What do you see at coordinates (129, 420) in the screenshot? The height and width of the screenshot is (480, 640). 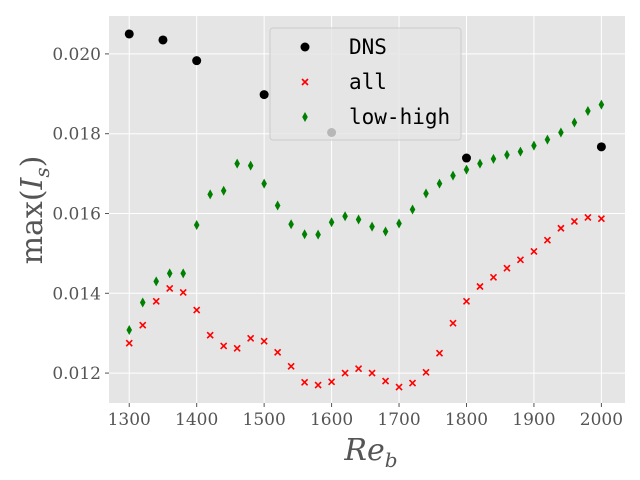 I see `x-tick-label: 1300` at bounding box center [129, 420].